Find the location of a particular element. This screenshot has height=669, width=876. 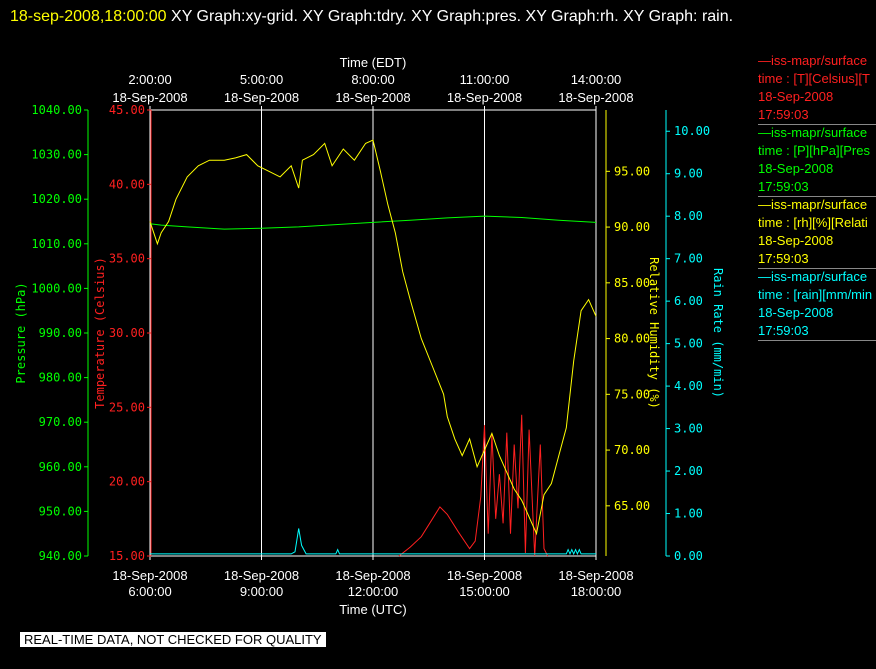

pres-tick-label-9: 1030.00 is located at coordinates (56, 155).